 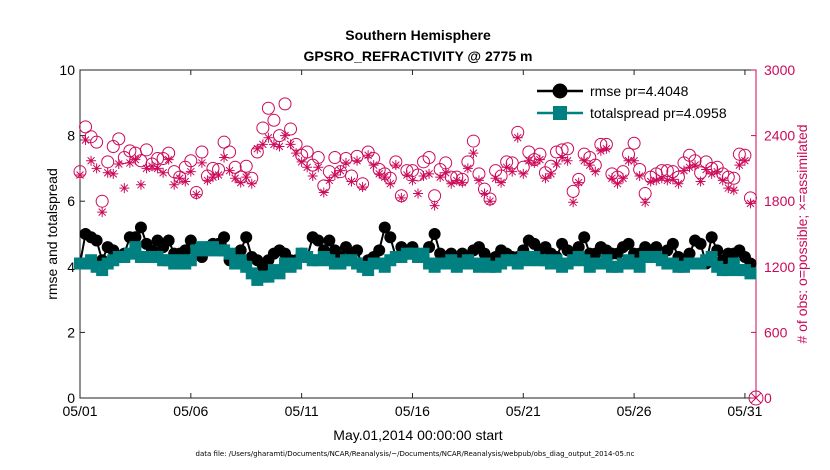 What do you see at coordinates (190, 411) in the screenshot?
I see `x-tick-label: 05/06` at bounding box center [190, 411].